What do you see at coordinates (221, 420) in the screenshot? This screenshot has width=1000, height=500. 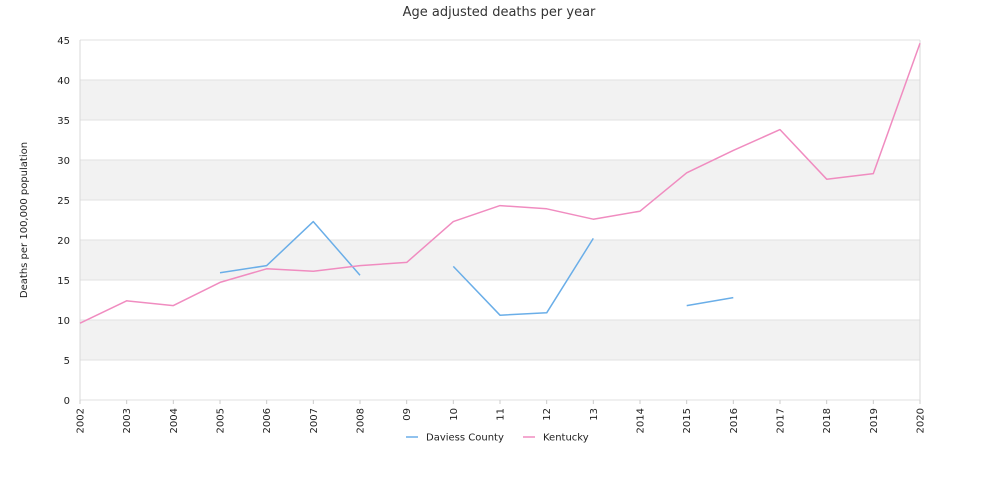 I see `x-tick-label: 2005` at bounding box center [221, 420].